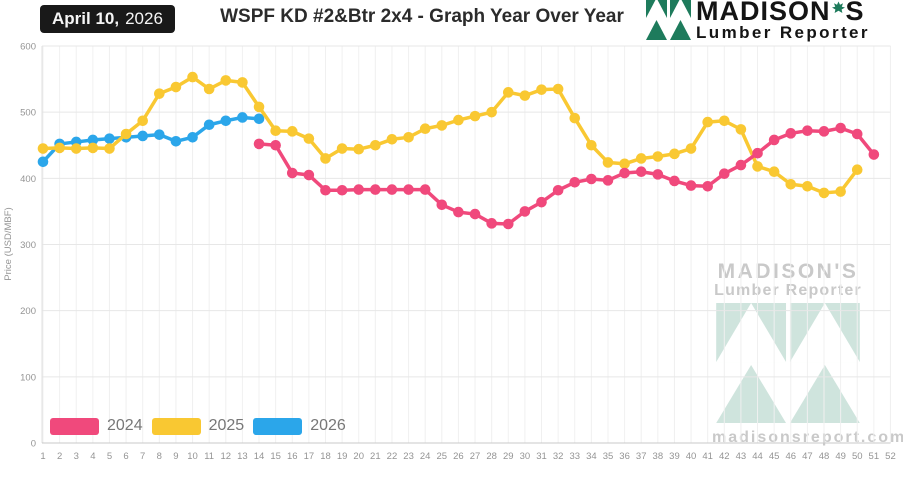 This screenshot has height=477, width=903. Describe the element at coordinates (278, 426) in the screenshot. I see `legend-swatch-2026` at that location.